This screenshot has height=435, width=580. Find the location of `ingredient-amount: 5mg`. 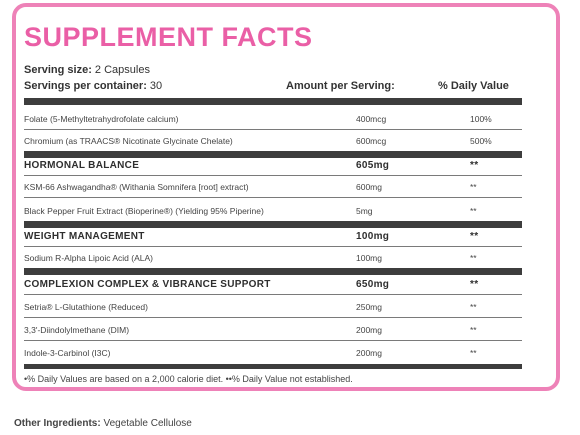

ingredient-amount: 5mg is located at coordinates (364, 211).